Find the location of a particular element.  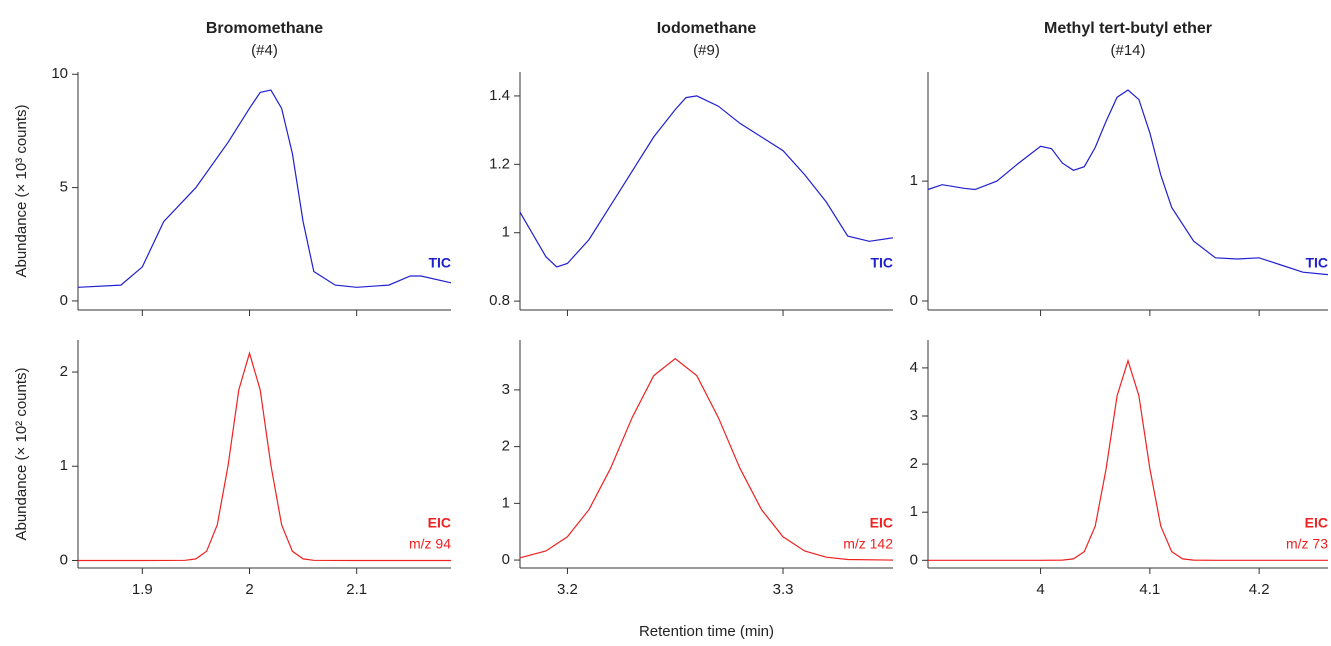

x-tick-label: 1.9 is located at coordinates (142, 589).